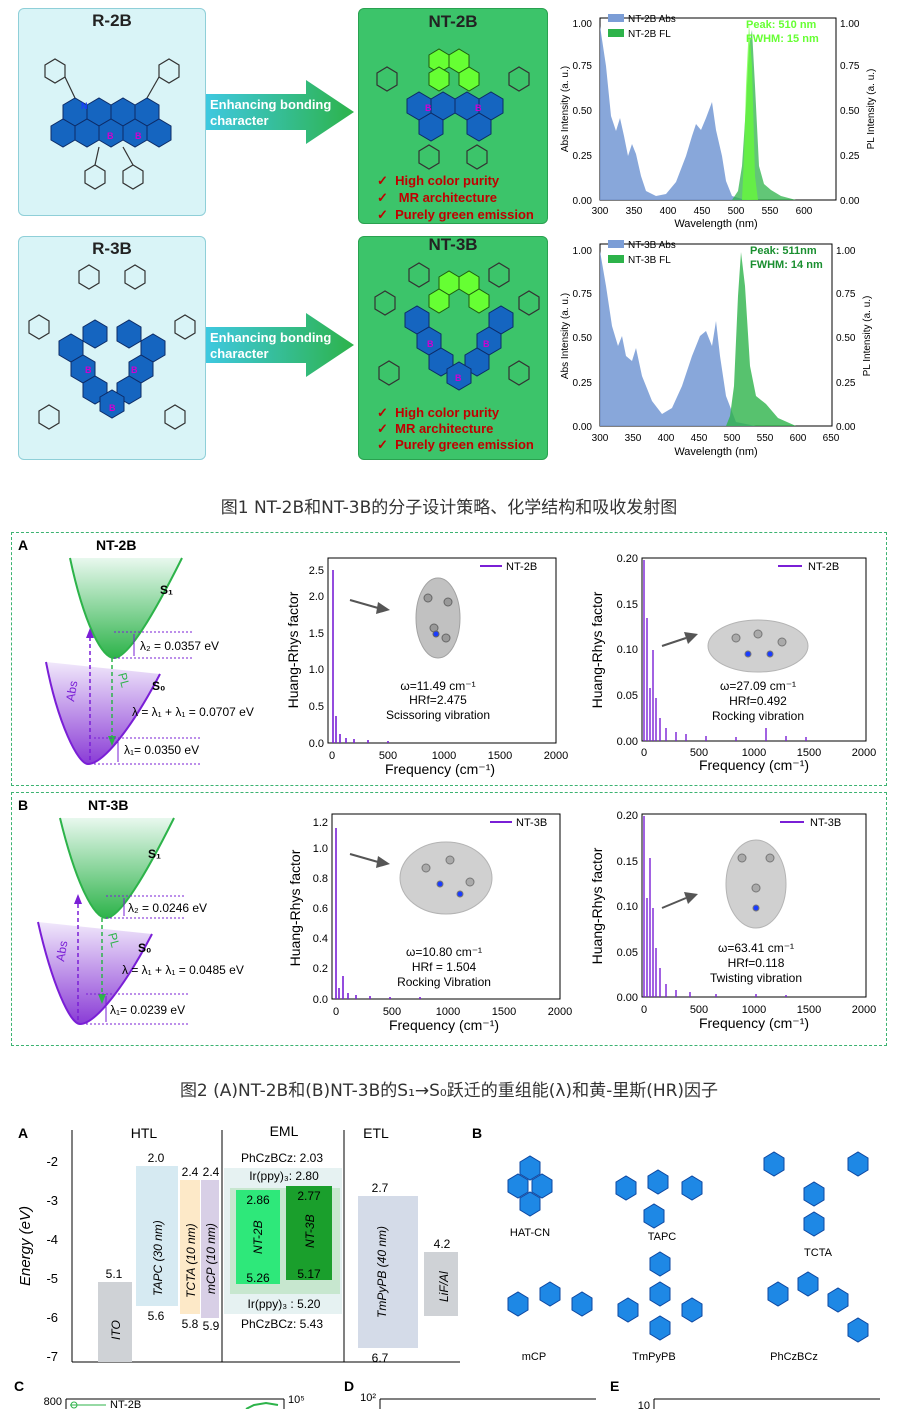 The width and height of the screenshot is (898, 1409). Describe the element at coordinates (211, 1326) in the screenshot. I see `svg-text: 5.9` at that location.